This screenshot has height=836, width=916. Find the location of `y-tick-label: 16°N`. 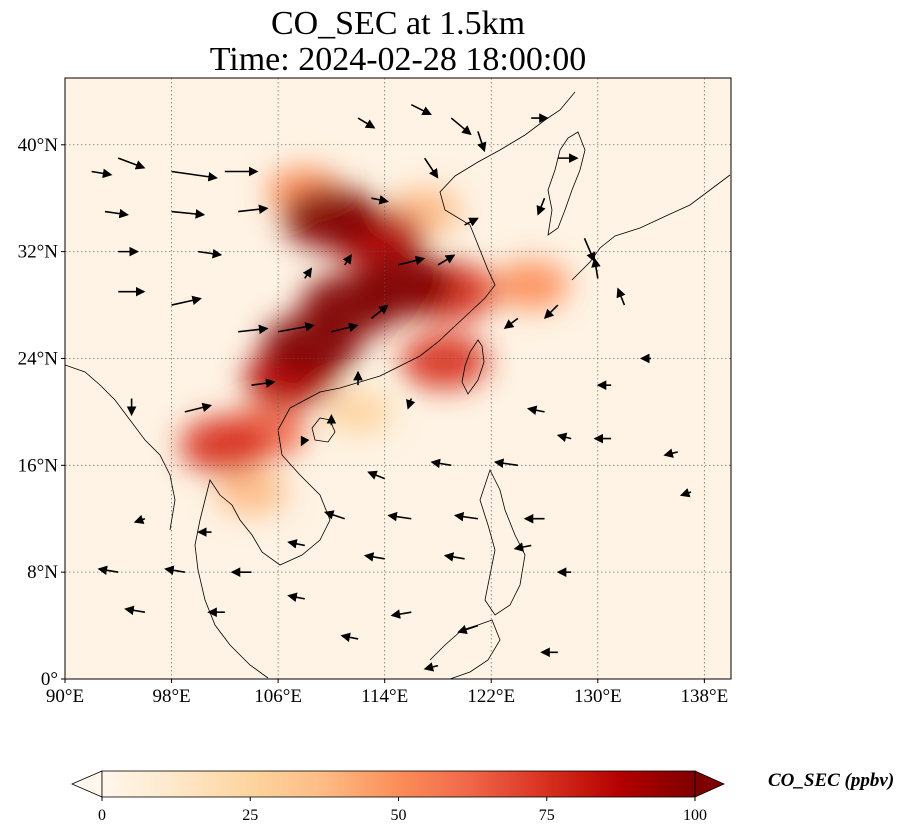

y-tick-label: 16°N is located at coordinates (38, 465).